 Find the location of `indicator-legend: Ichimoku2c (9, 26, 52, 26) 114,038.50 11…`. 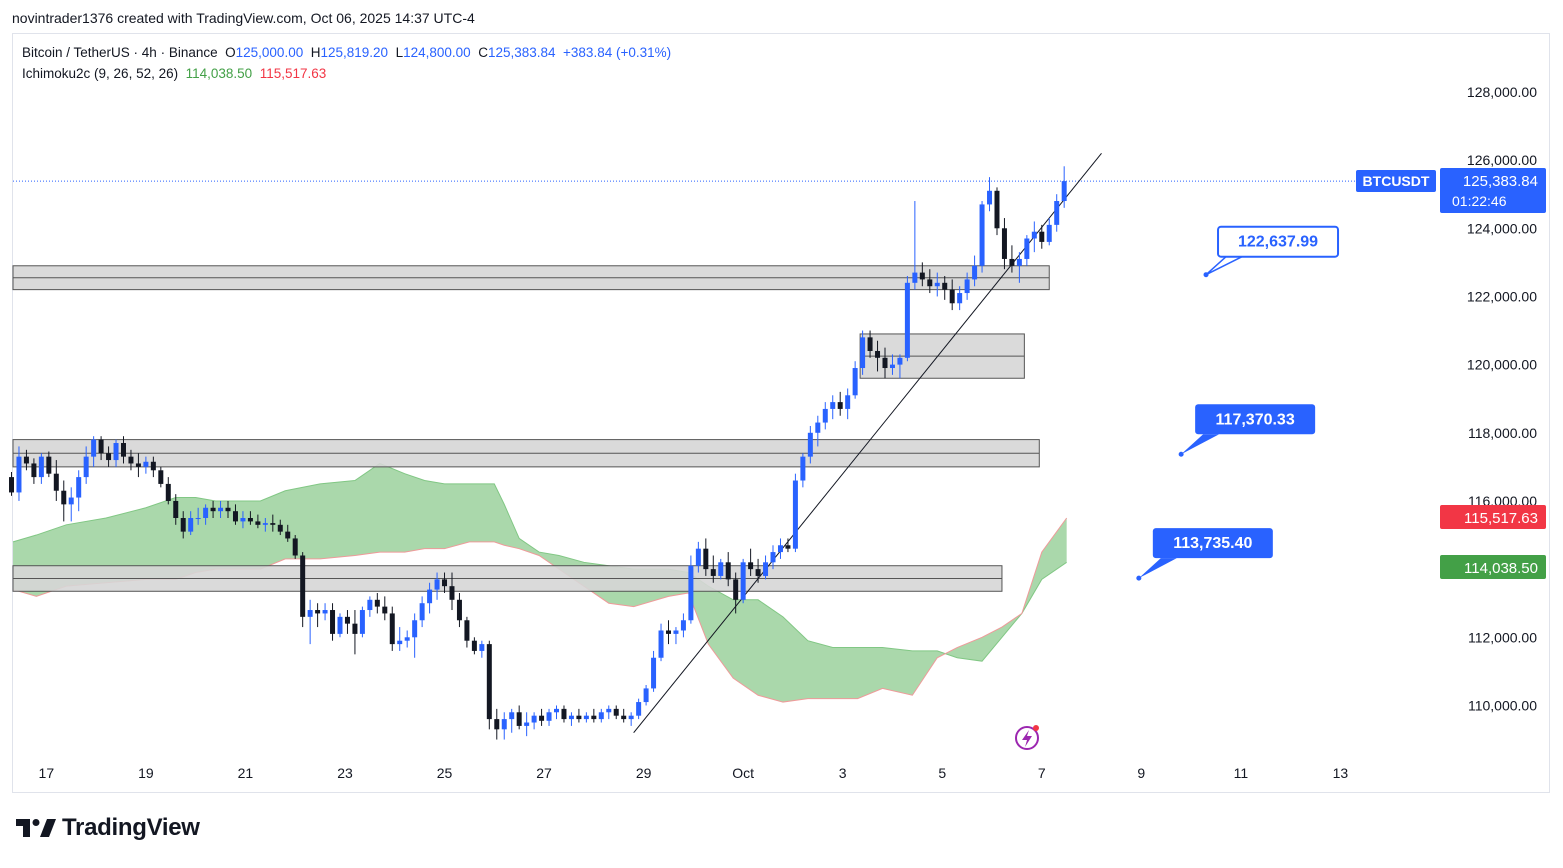

indicator-legend: Ichimoku2c (9, 26, 52, 26) 114,038.50 11… is located at coordinates (174, 73).